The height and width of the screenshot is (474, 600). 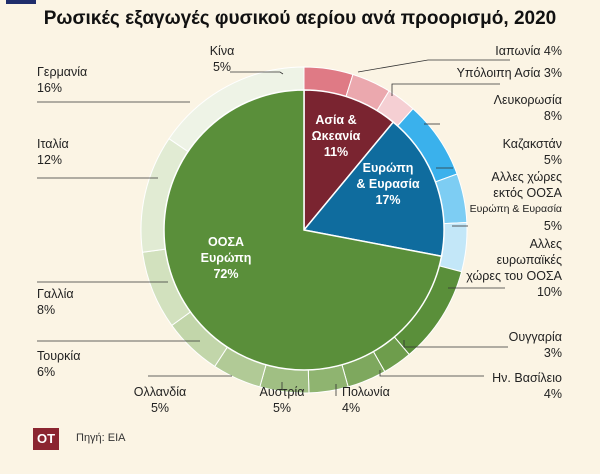 What do you see at coordinates (528, 108) in the screenshot?
I see `outer-label-3: Λευκορωσία 8%` at bounding box center [528, 108].